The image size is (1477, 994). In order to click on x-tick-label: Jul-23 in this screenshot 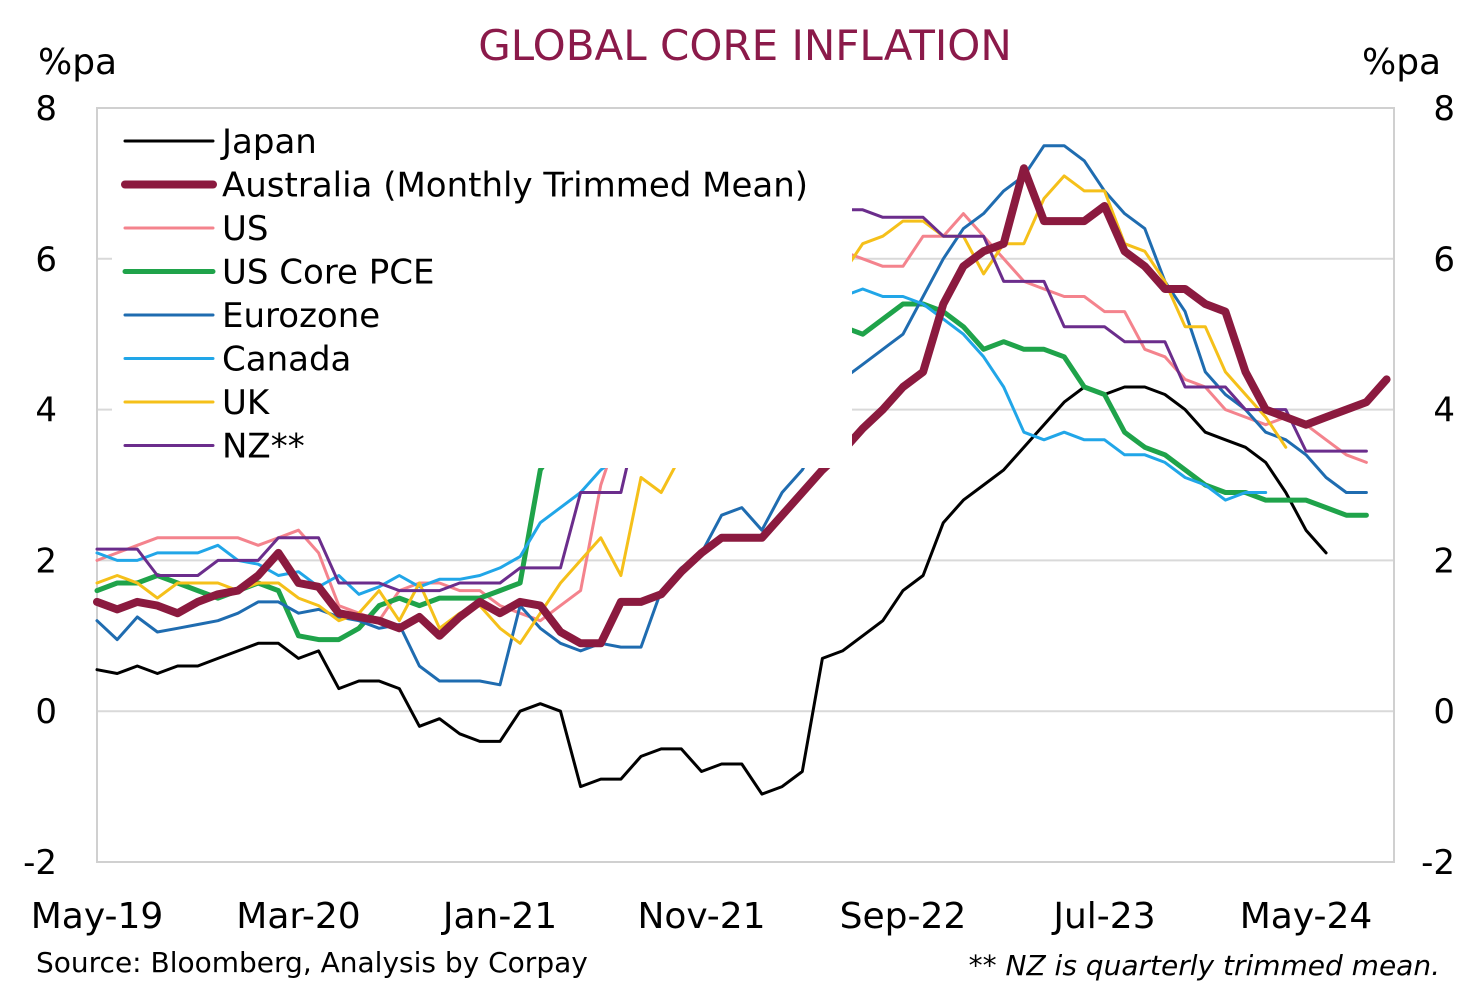, I will do `click(1103, 916)`.